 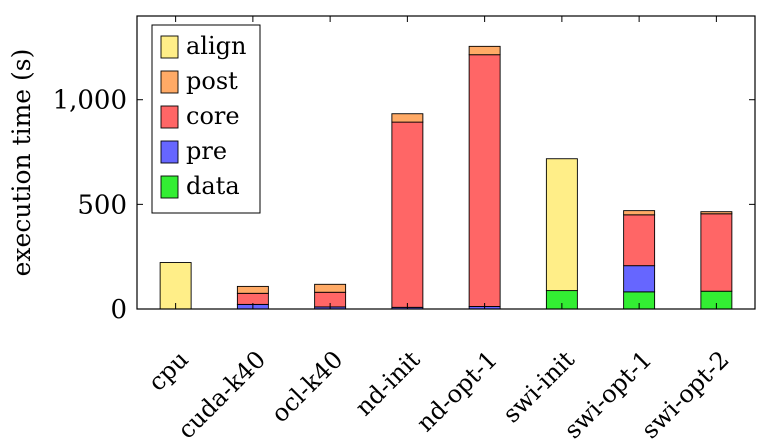 I want to click on legend-label-core: core, so click(x=213, y=116).